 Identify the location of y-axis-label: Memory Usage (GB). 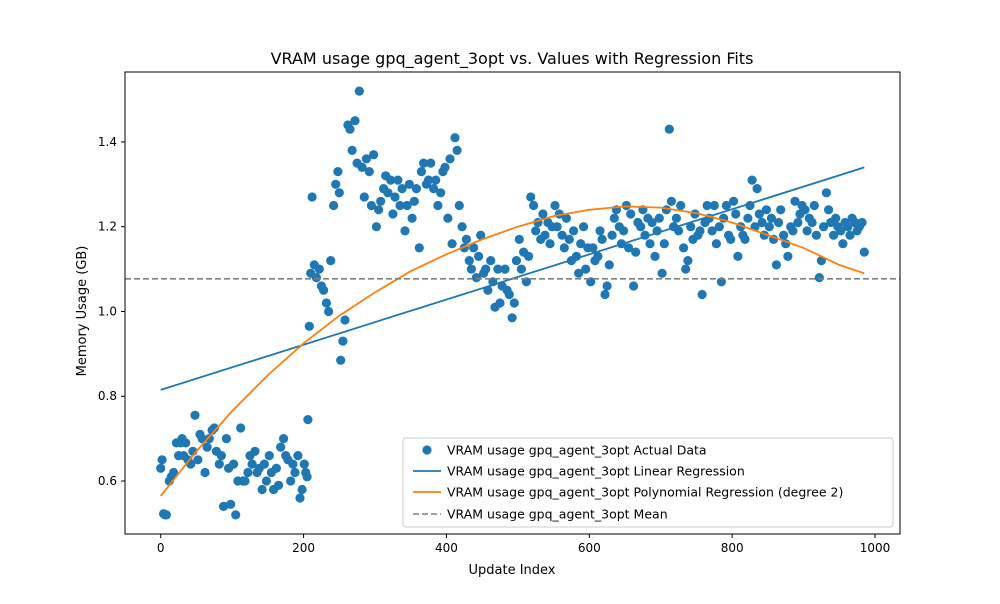
(82, 311).